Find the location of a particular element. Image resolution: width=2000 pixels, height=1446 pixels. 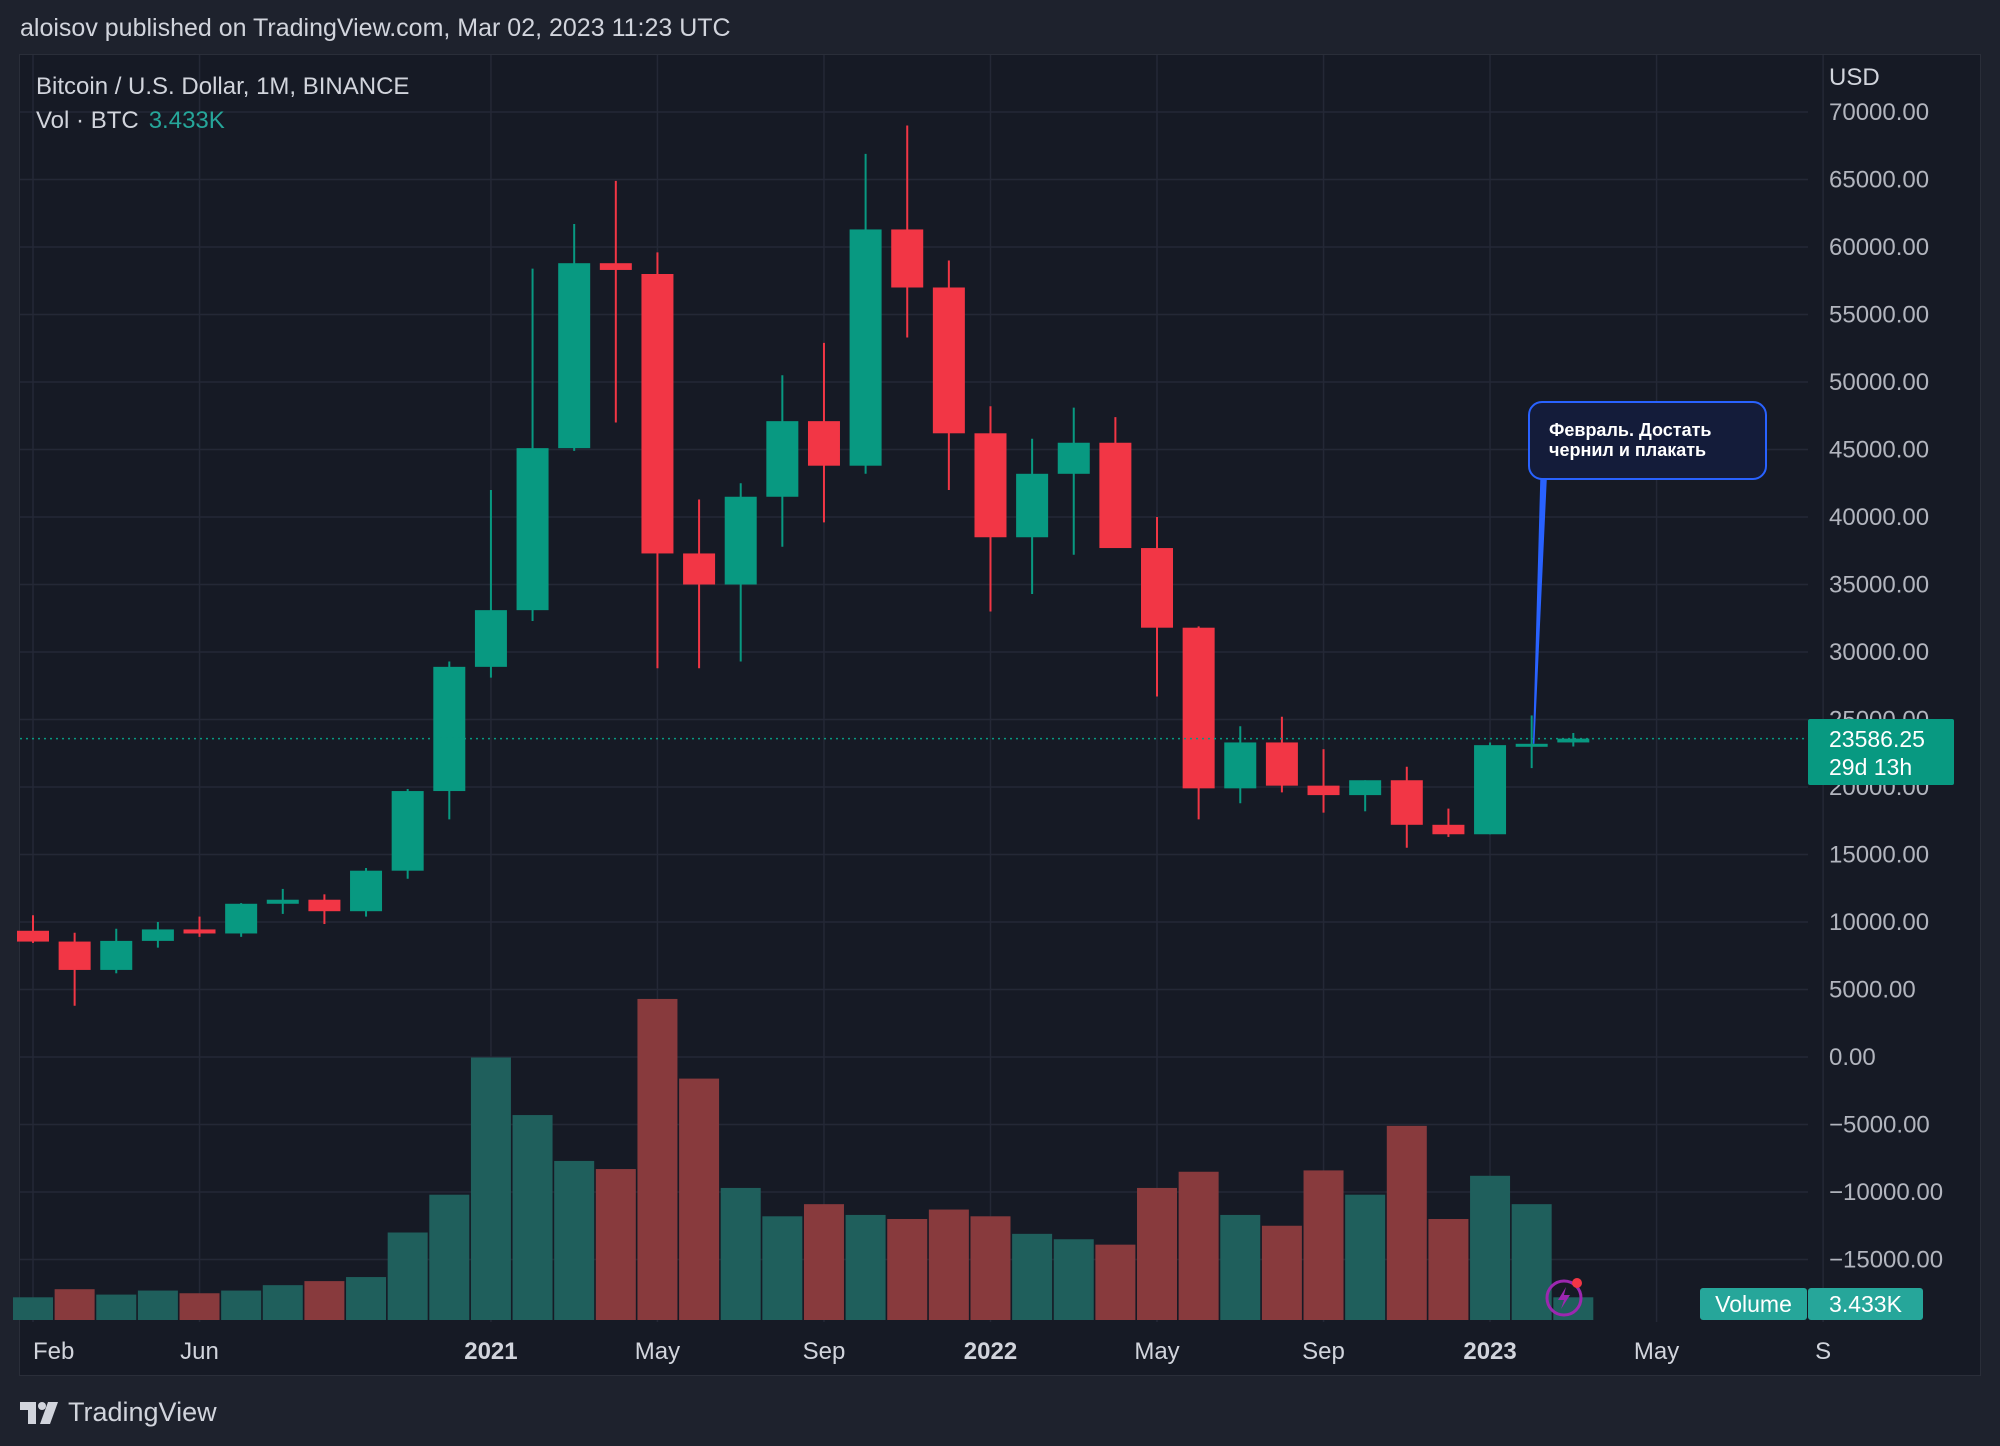

x-tick-label: 2021 is located at coordinates (490, 1351).